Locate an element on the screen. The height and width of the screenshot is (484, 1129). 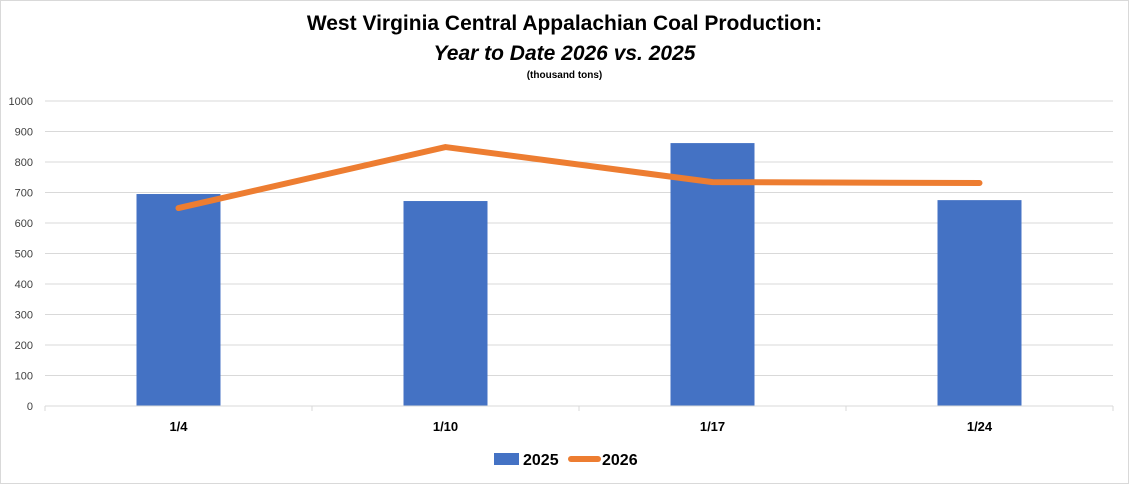
legend-label-2026: 2026 is located at coordinates (620, 460).